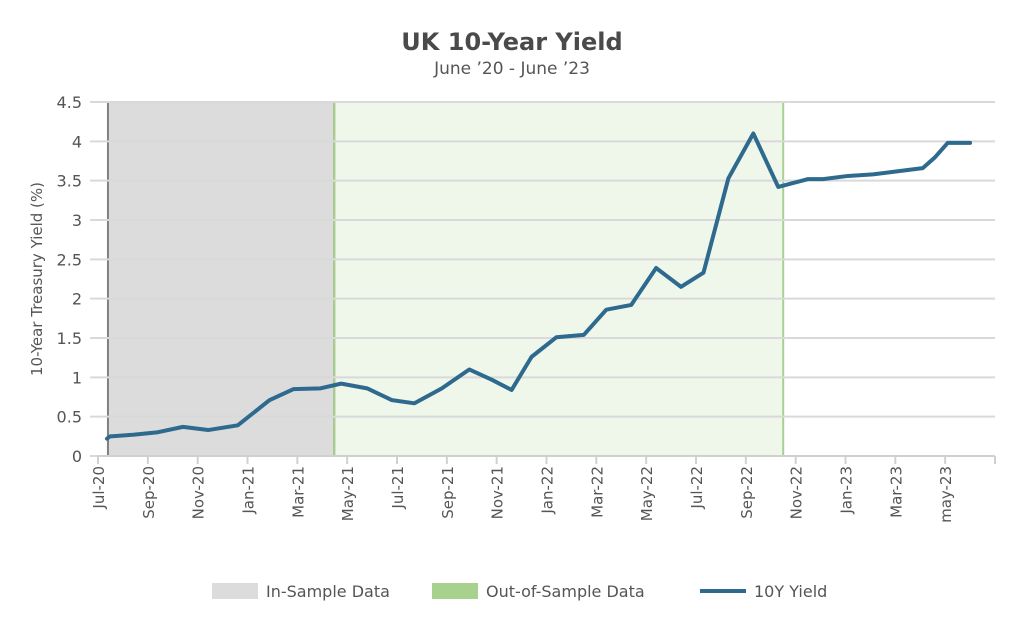  What do you see at coordinates (498, 492) in the screenshot?
I see `x-tick-label: Nov-21` at bounding box center [498, 492].